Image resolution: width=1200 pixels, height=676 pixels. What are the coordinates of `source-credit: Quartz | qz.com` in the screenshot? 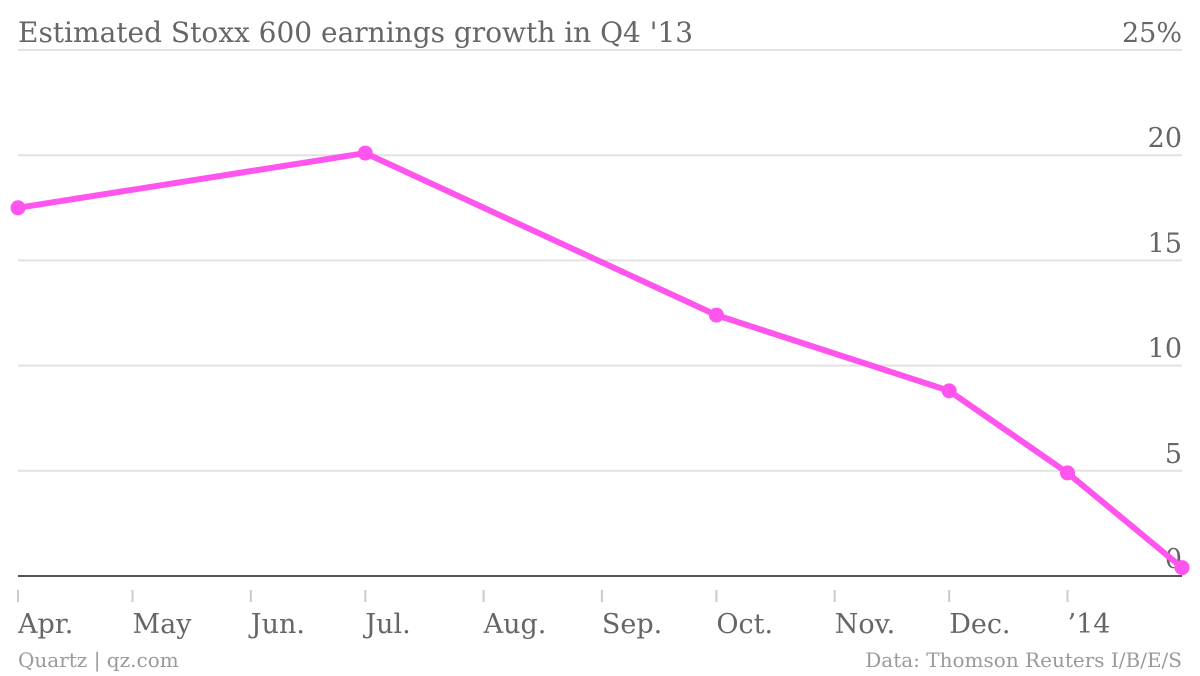 It's located at (98, 660).